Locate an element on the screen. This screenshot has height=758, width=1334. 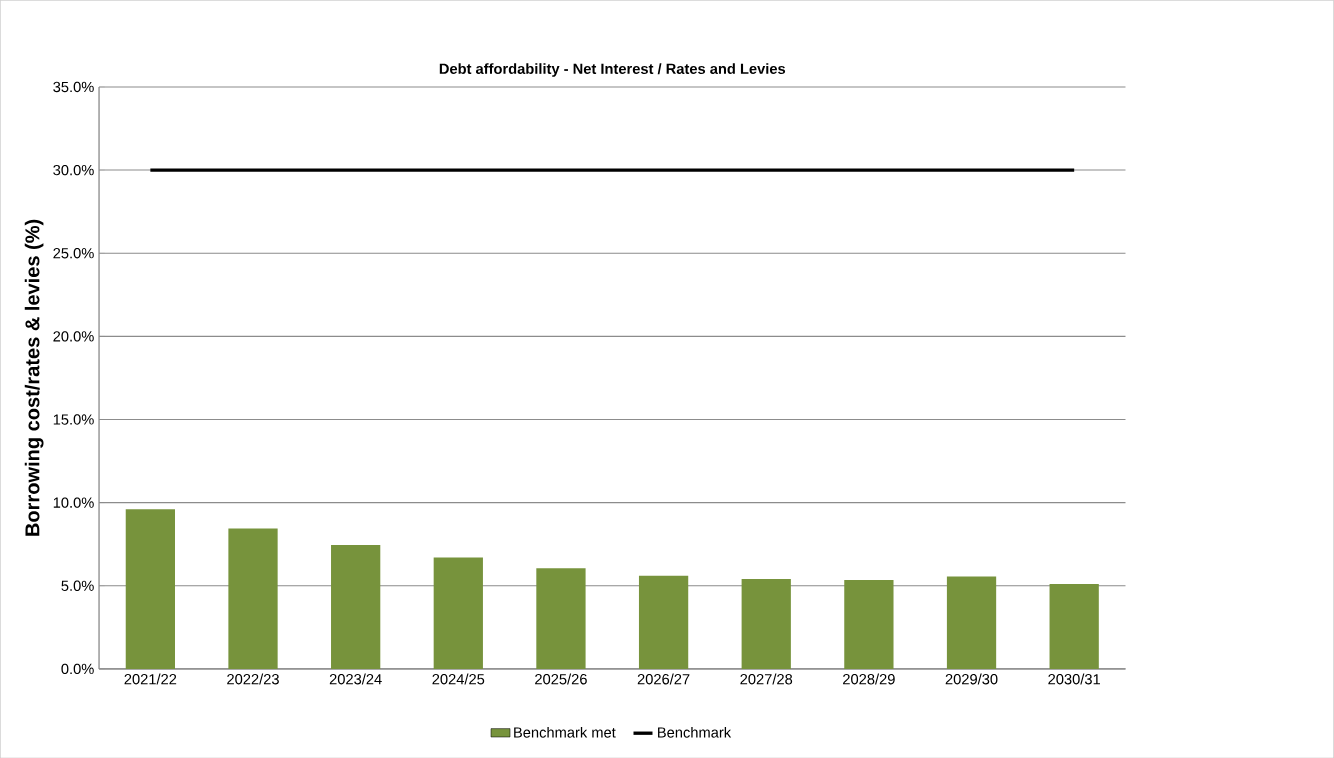
x-tick-label: 2030/31 is located at coordinates (1074, 679).